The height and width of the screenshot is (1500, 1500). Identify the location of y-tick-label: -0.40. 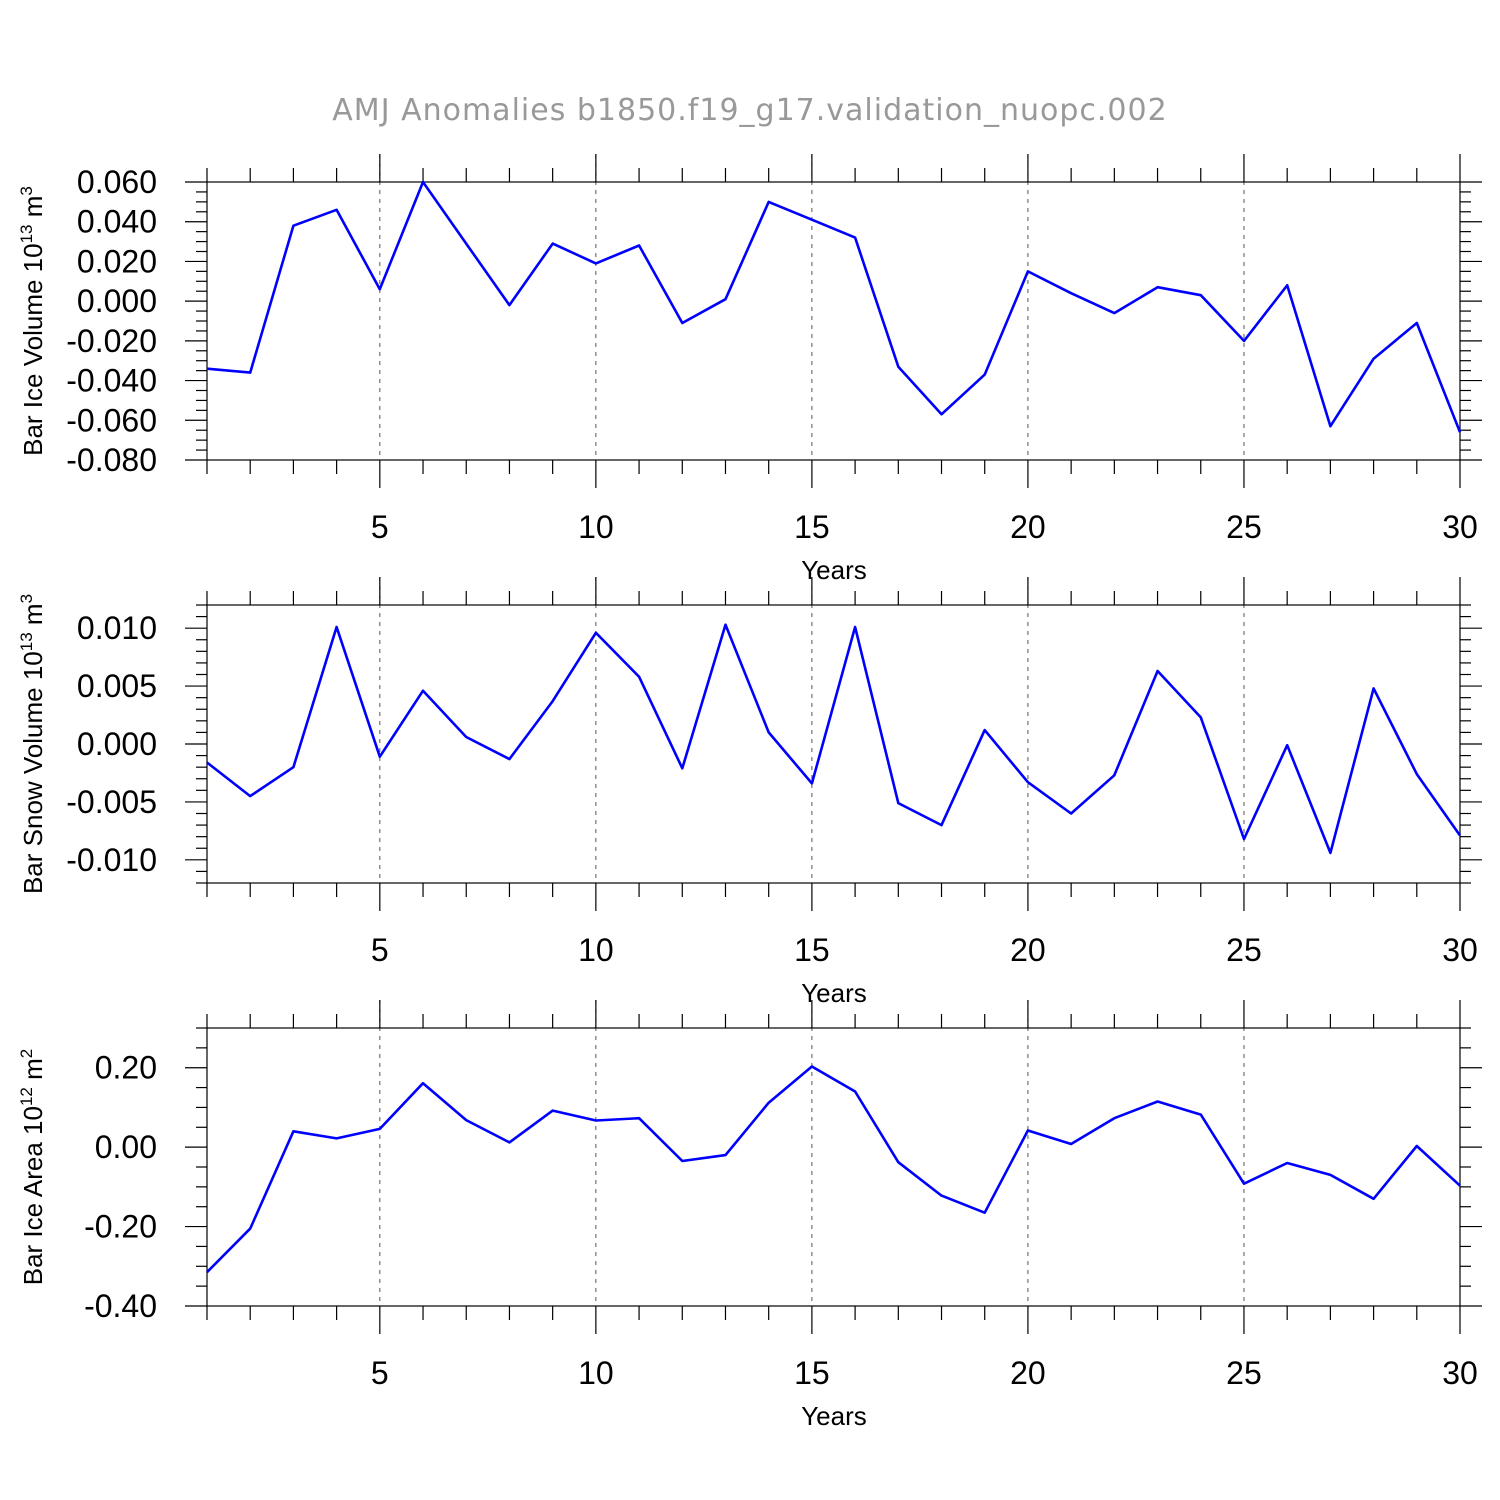
(120, 1306).